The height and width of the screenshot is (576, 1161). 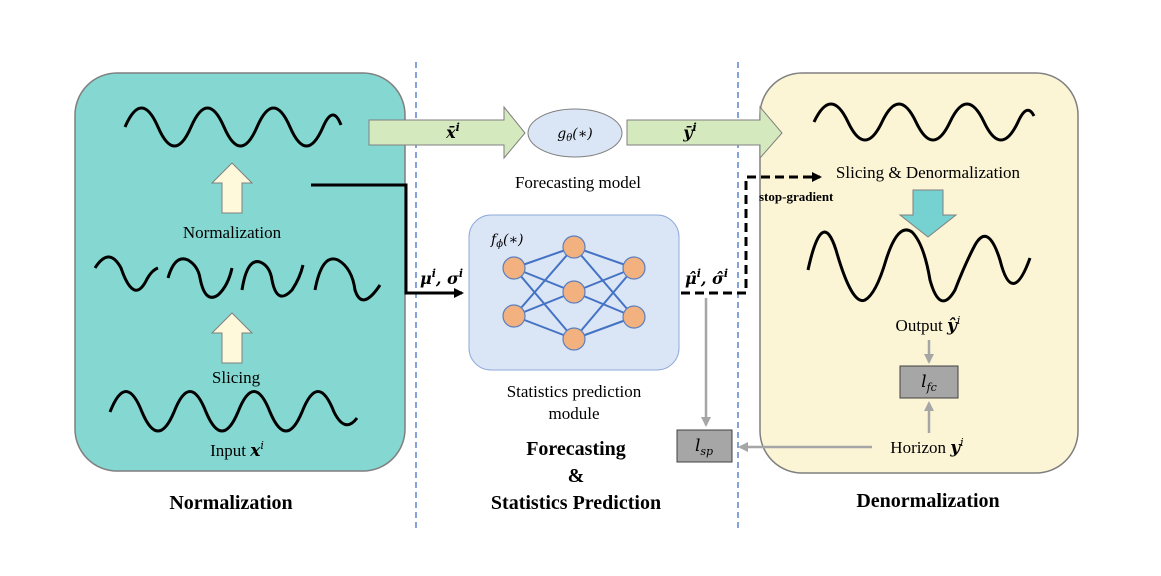 I want to click on normalized-output-symbol: ȳi, so click(x=689, y=131).